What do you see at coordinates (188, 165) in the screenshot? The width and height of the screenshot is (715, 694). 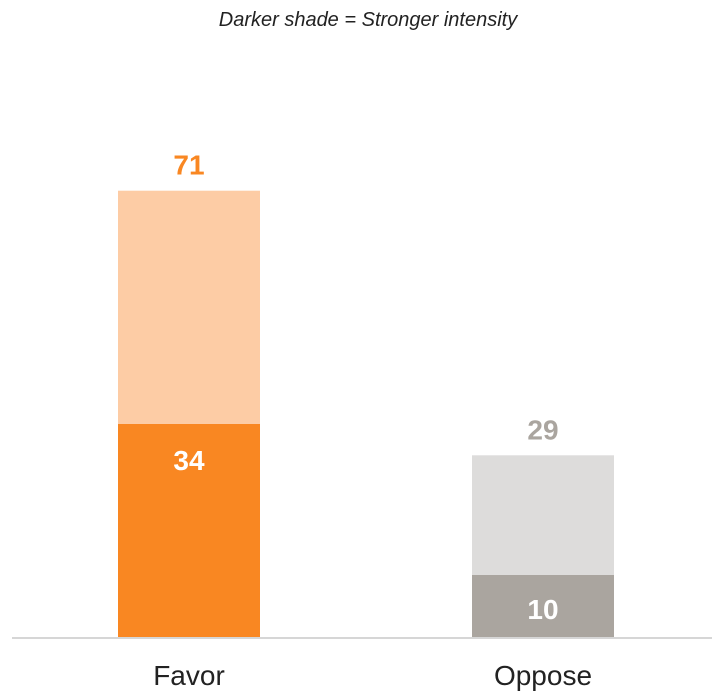 I see `total-label-favor: 71` at bounding box center [188, 165].